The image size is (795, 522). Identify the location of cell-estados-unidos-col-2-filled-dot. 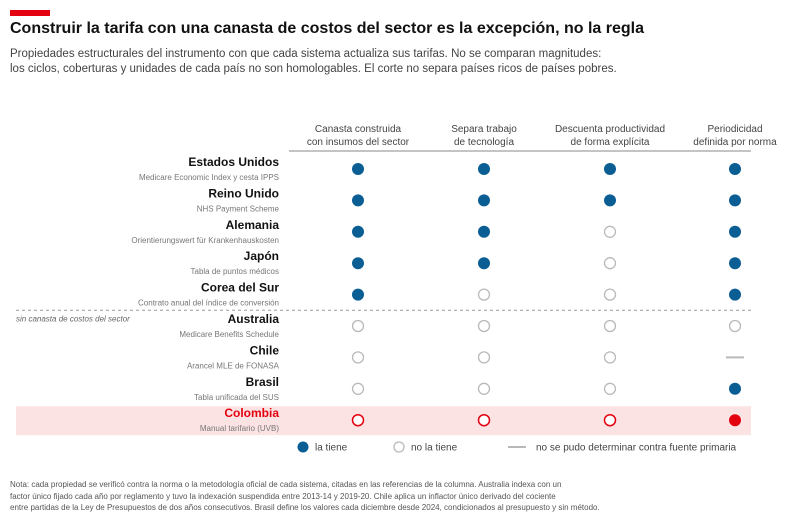
(484, 169).